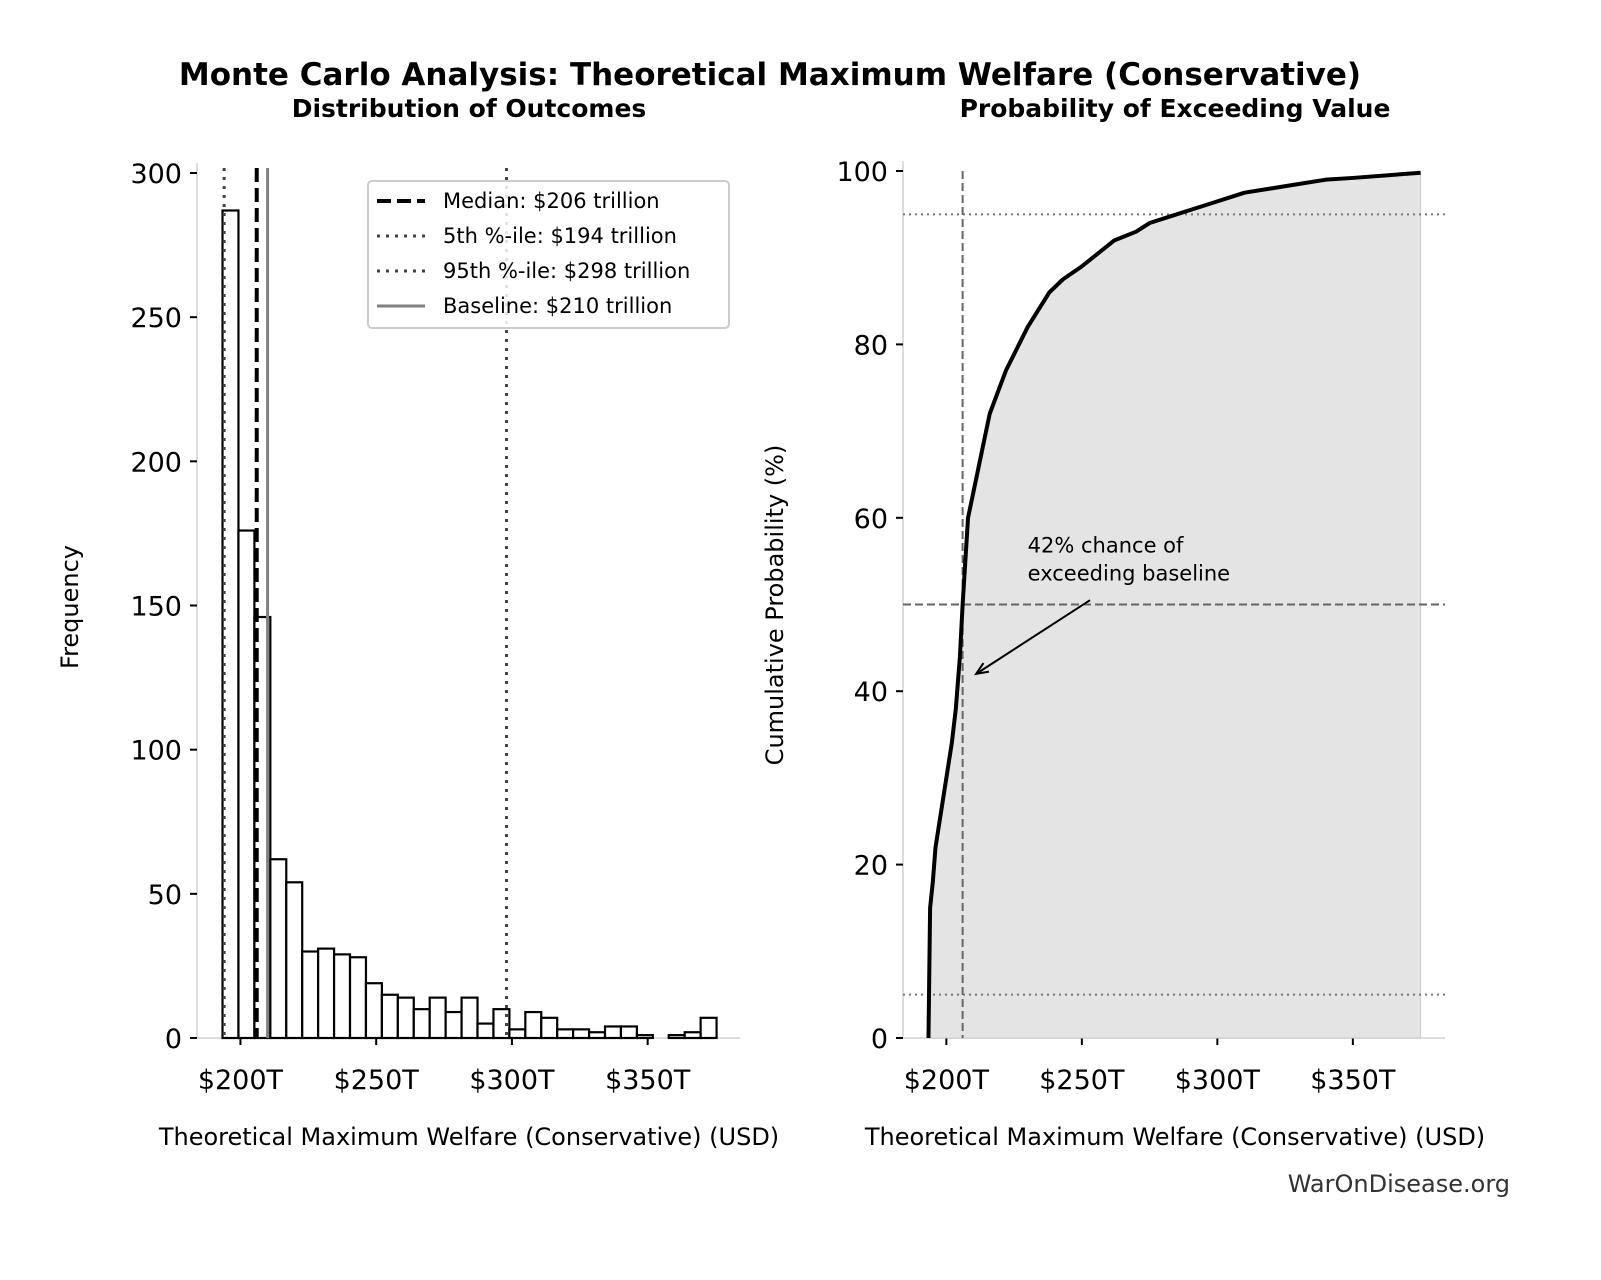  I want to click on y-tick-label: 80, so click(871, 345).